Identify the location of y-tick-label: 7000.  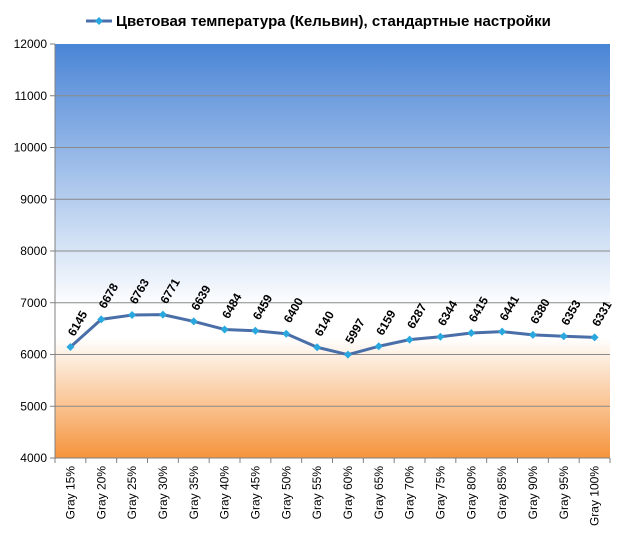
(33, 303).